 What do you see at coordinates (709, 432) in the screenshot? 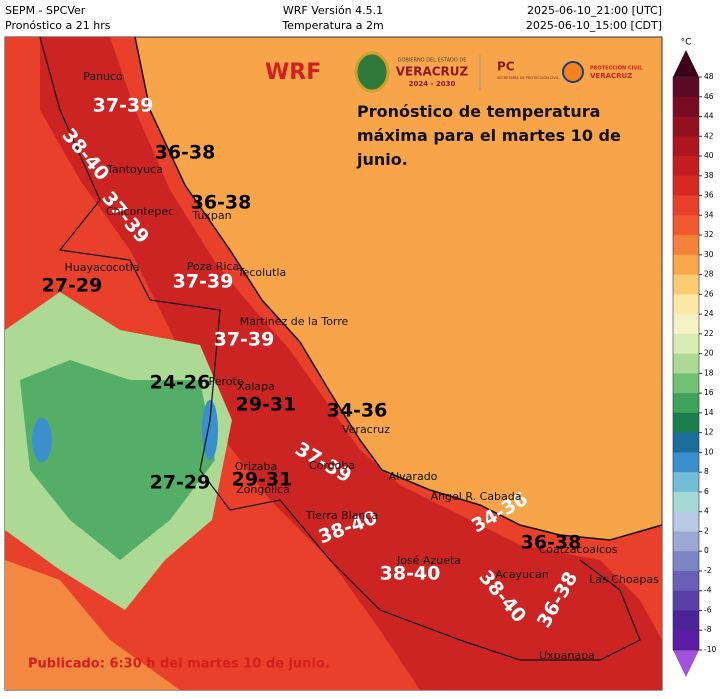
I see `colorbar-tick-label: 12` at bounding box center [709, 432].